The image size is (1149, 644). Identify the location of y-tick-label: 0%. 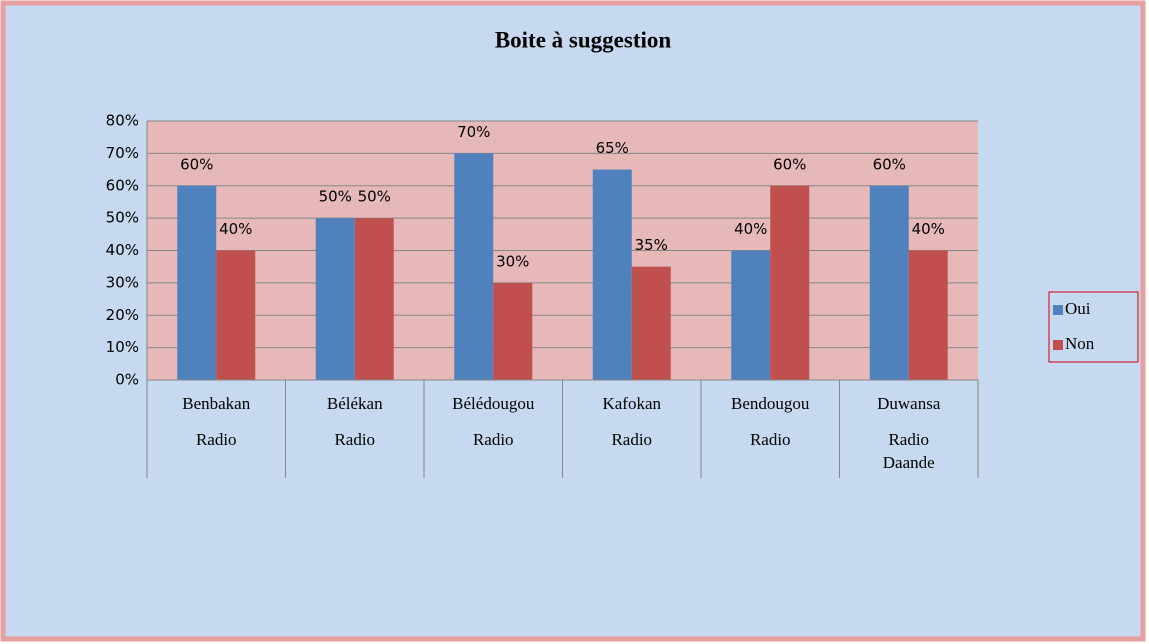
(127, 380).